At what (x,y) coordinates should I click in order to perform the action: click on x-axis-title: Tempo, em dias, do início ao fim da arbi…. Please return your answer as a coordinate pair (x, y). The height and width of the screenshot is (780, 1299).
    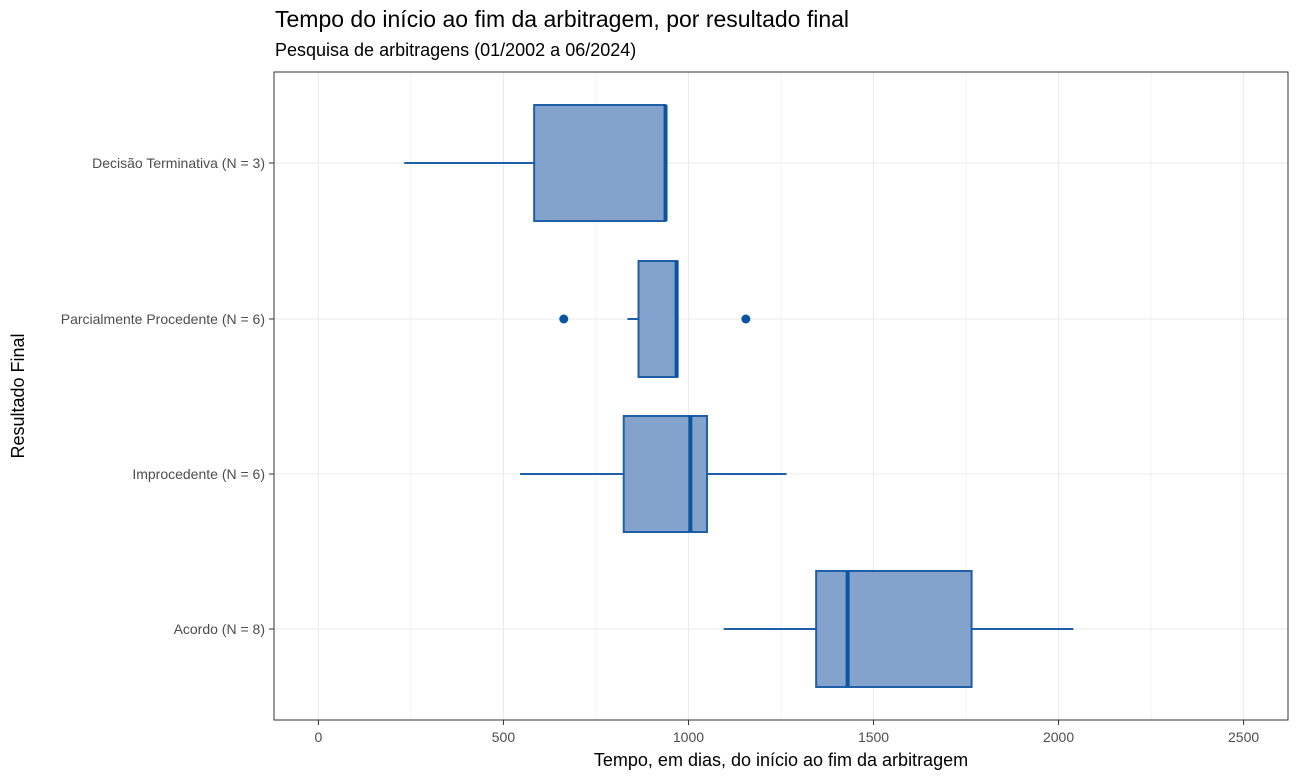
    Looking at the image, I should click on (781, 760).